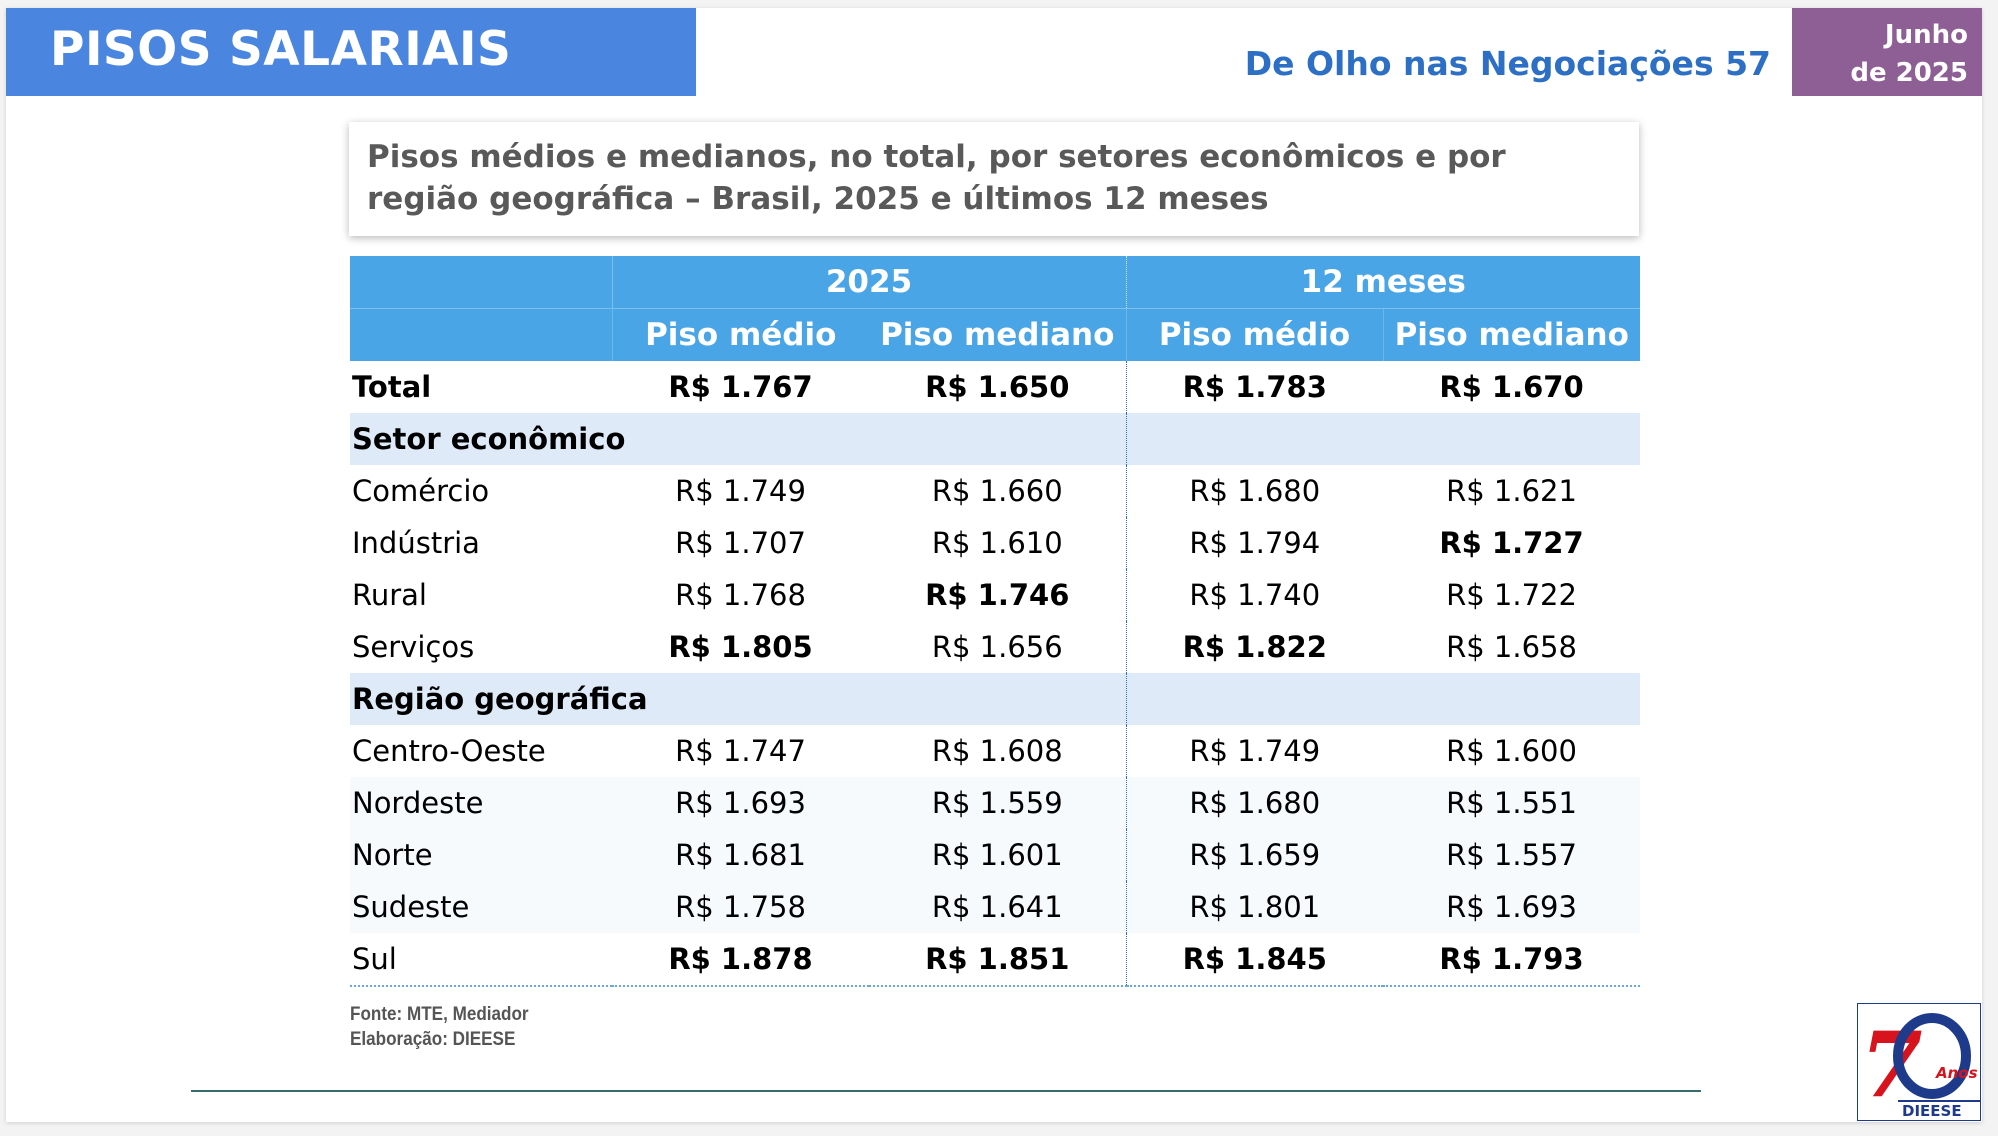 The width and height of the screenshot is (1998, 1136). I want to click on table-group-header-row: 2025 12 meses, so click(995, 282).